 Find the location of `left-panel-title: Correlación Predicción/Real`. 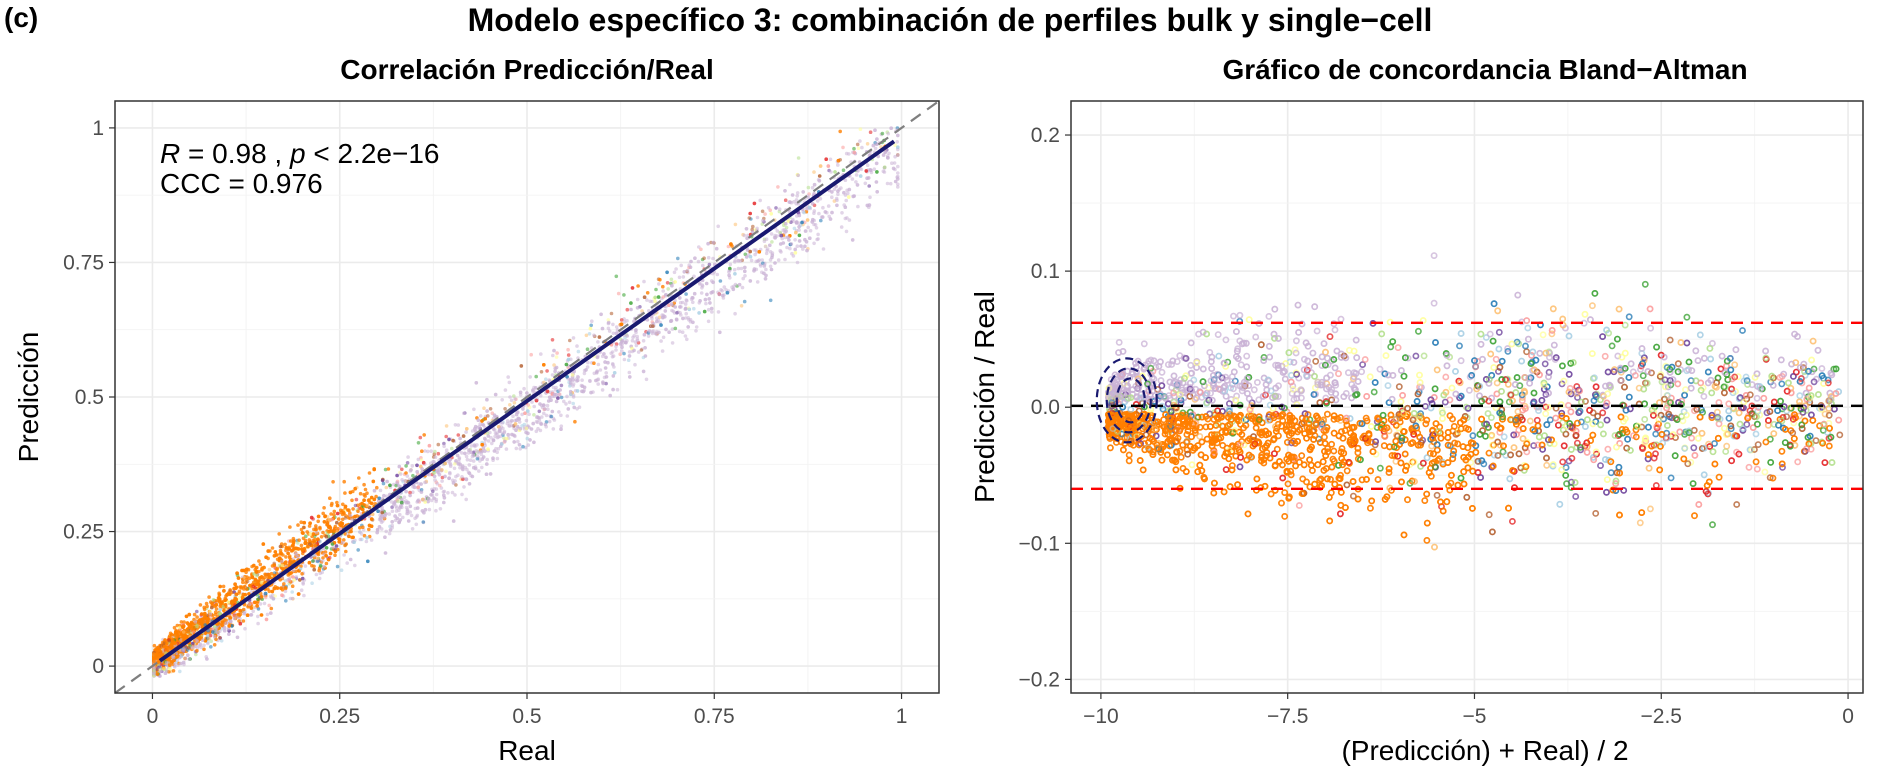

left-panel-title: Correlación Predicción/Real is located at coordinates (526, 69).